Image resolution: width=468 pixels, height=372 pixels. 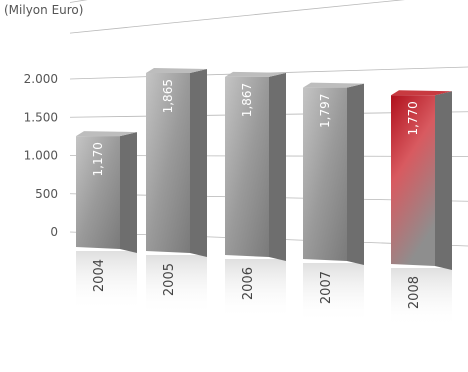 What do you see at coordinates (168, 96) in the screenshot?
I see `value-label: 1,865` at bounding box center [168, 96].